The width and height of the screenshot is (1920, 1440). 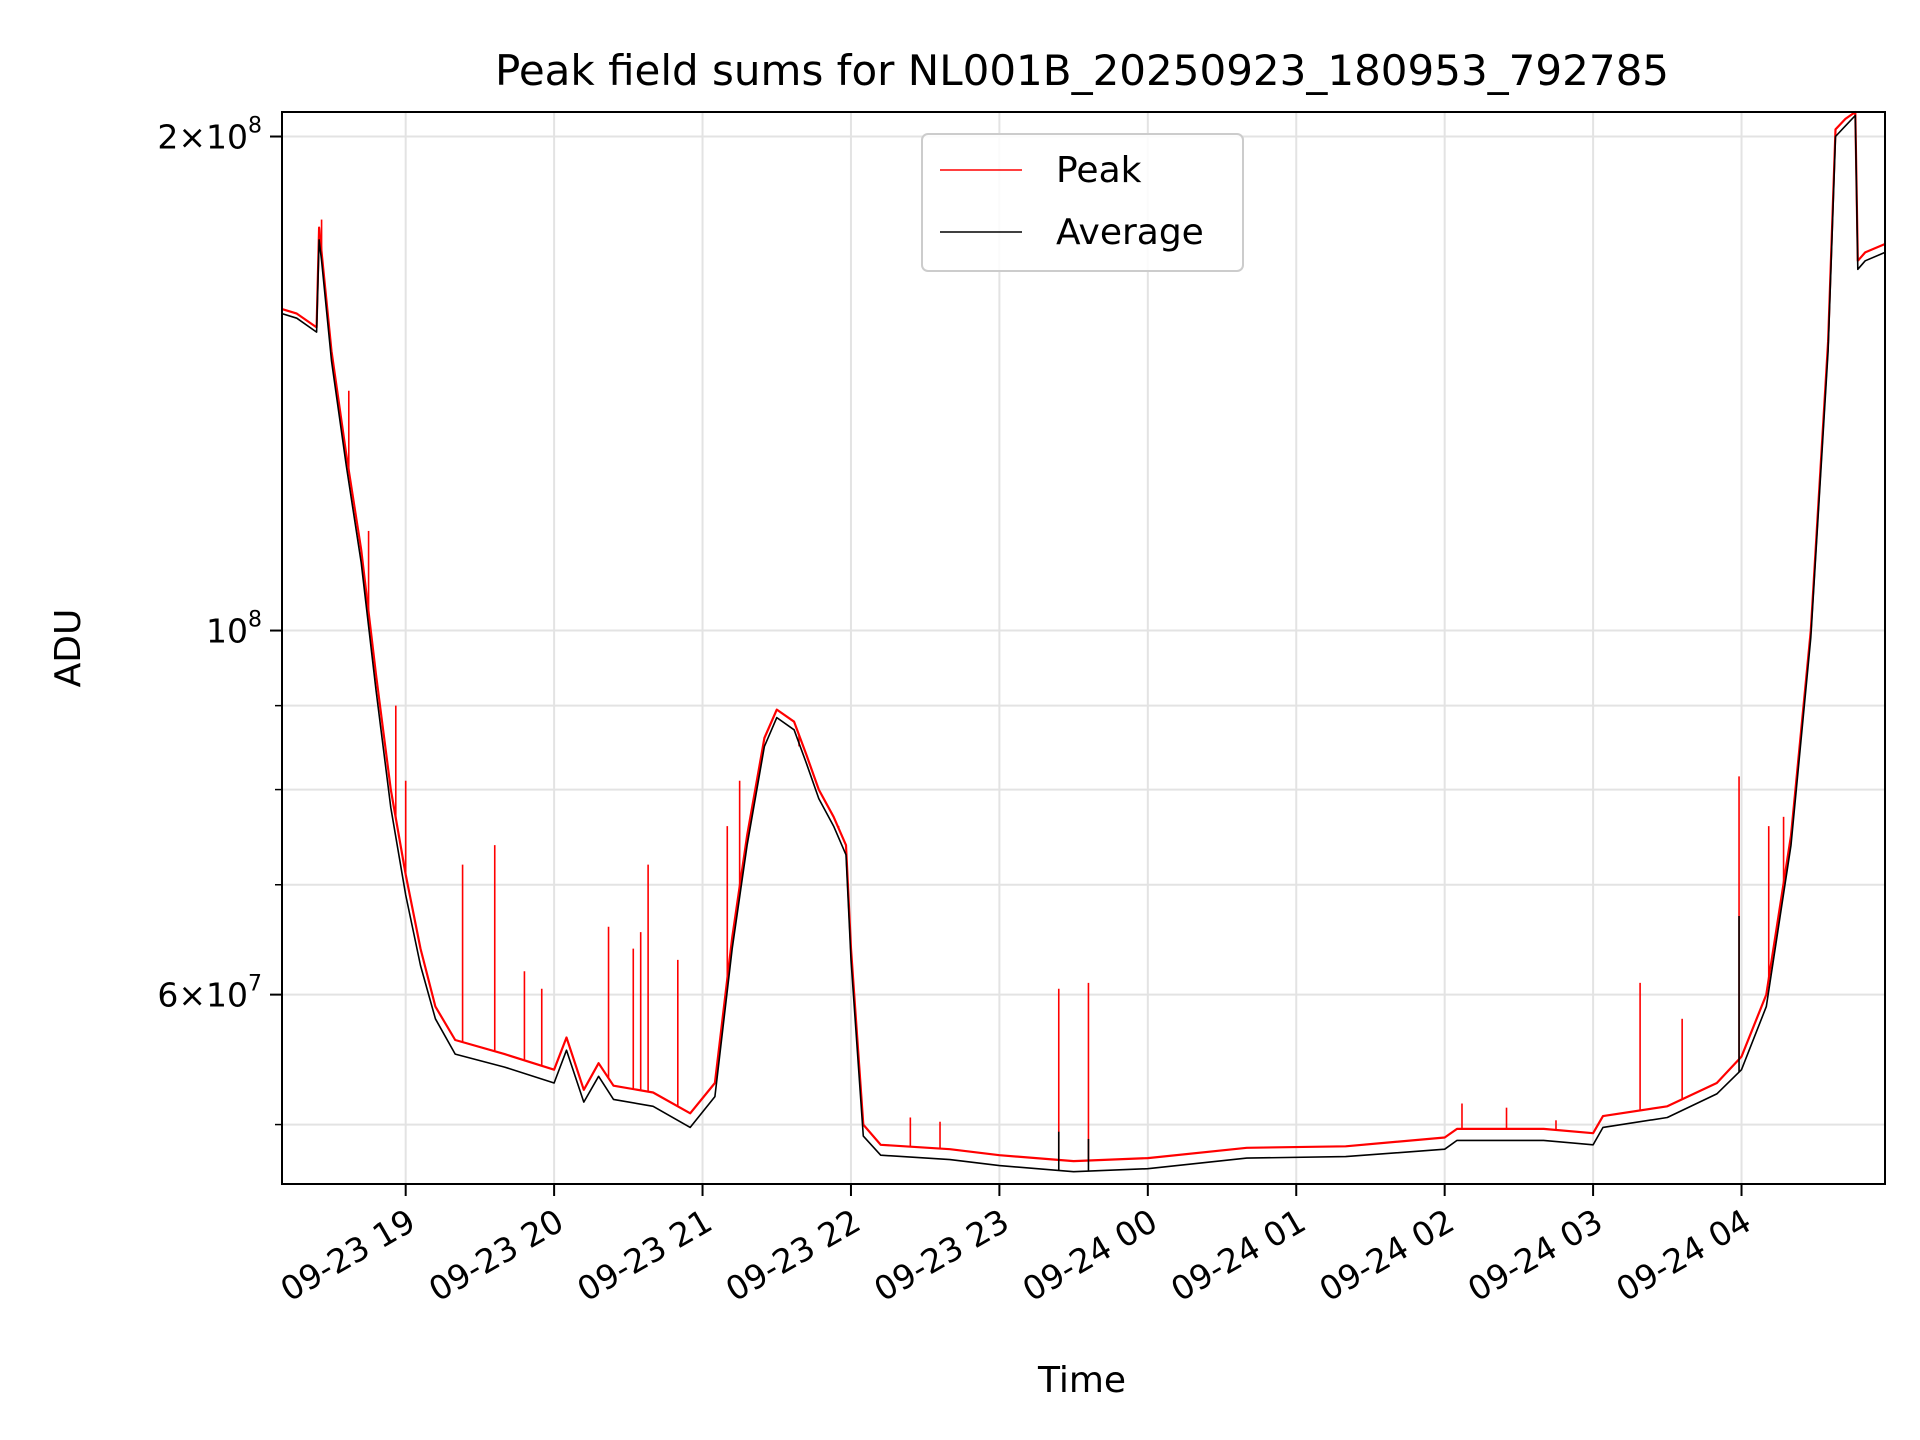 I want to click on y-tick-label: 2×108, so click(x=209, y=135).